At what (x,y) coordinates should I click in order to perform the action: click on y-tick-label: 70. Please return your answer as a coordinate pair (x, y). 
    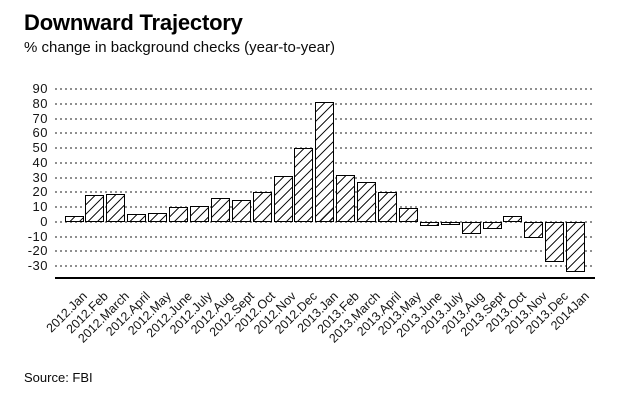
    Looking at the image, I should click on (40, 118).